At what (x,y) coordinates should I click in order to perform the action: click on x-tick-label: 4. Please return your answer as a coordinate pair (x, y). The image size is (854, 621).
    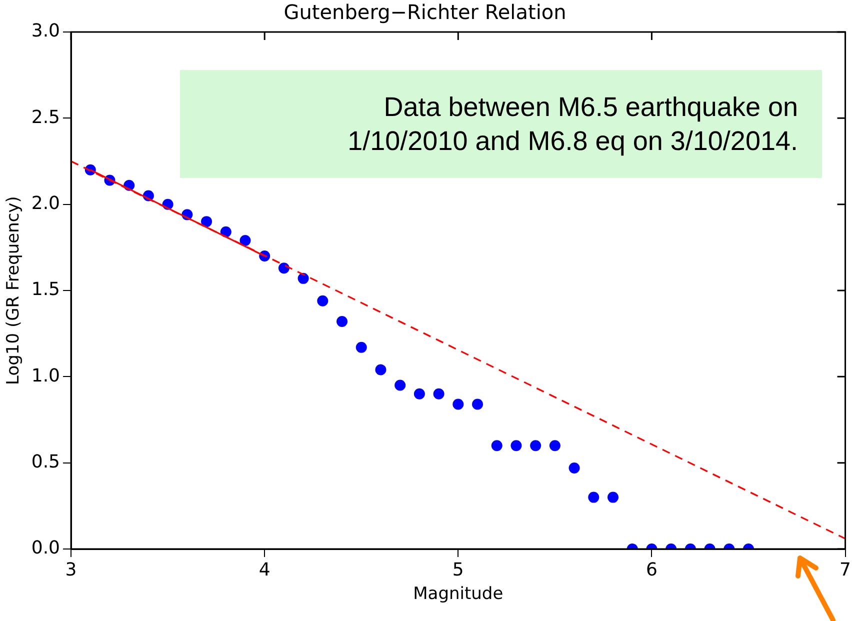
    Looking at the image, I should click on (264, 569).